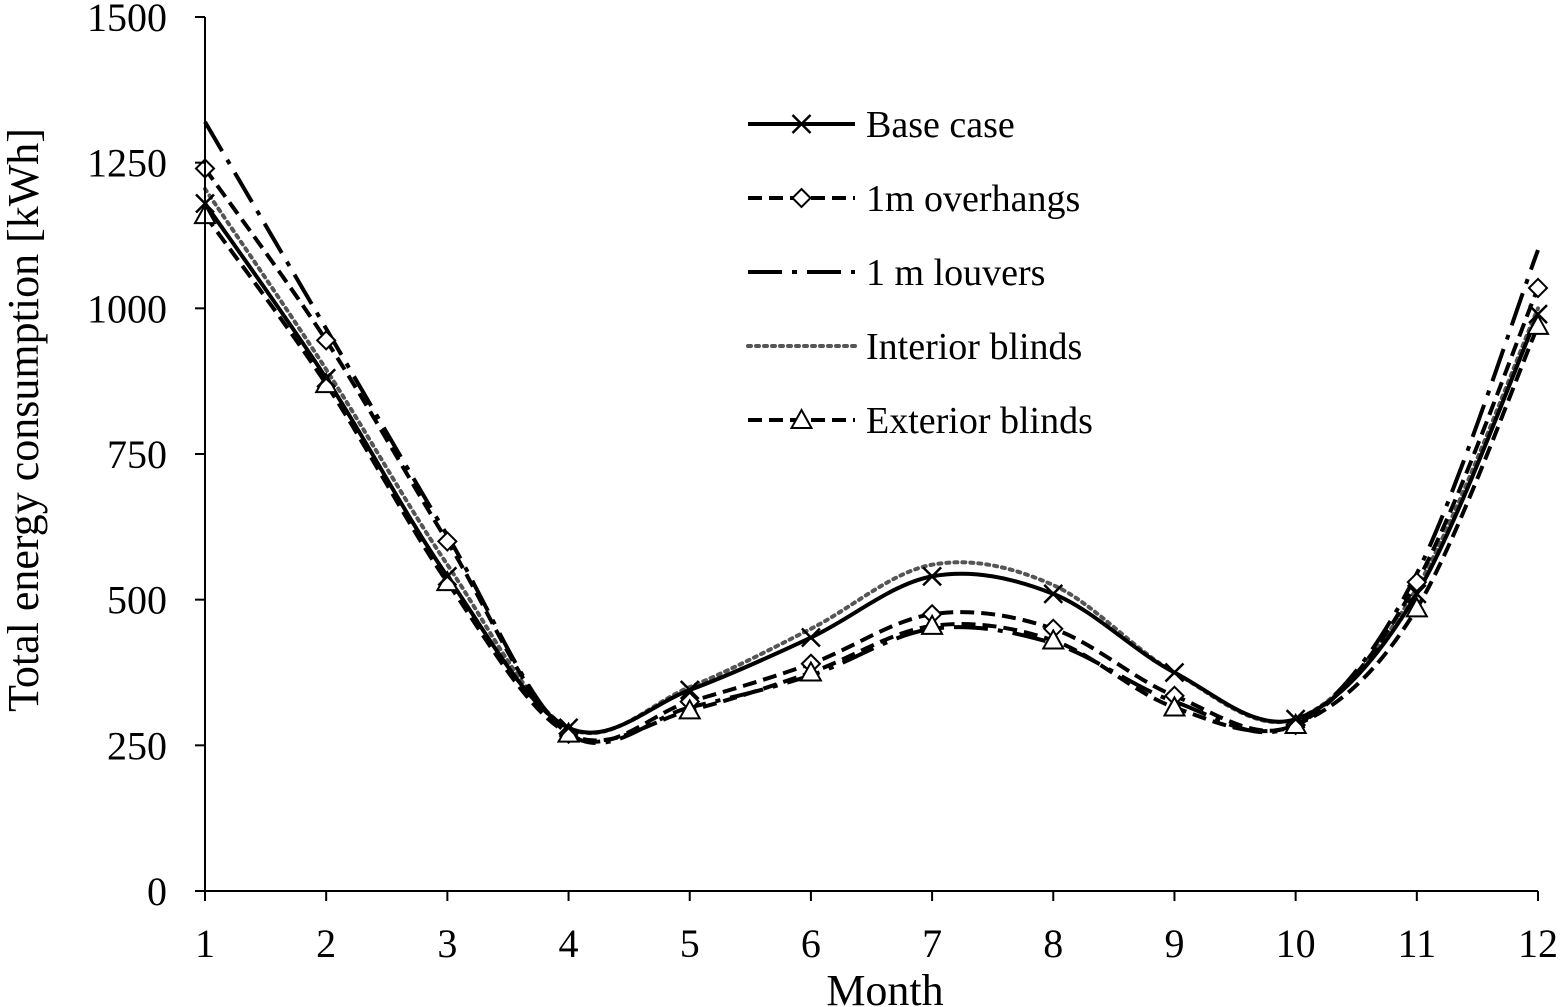 The height and width of the screenshot is (1007, 1562). Describe the element at coordinates (974, 347) in the screenshot. I see `legend-label-interior-blinds: Interior blinds` at that location.